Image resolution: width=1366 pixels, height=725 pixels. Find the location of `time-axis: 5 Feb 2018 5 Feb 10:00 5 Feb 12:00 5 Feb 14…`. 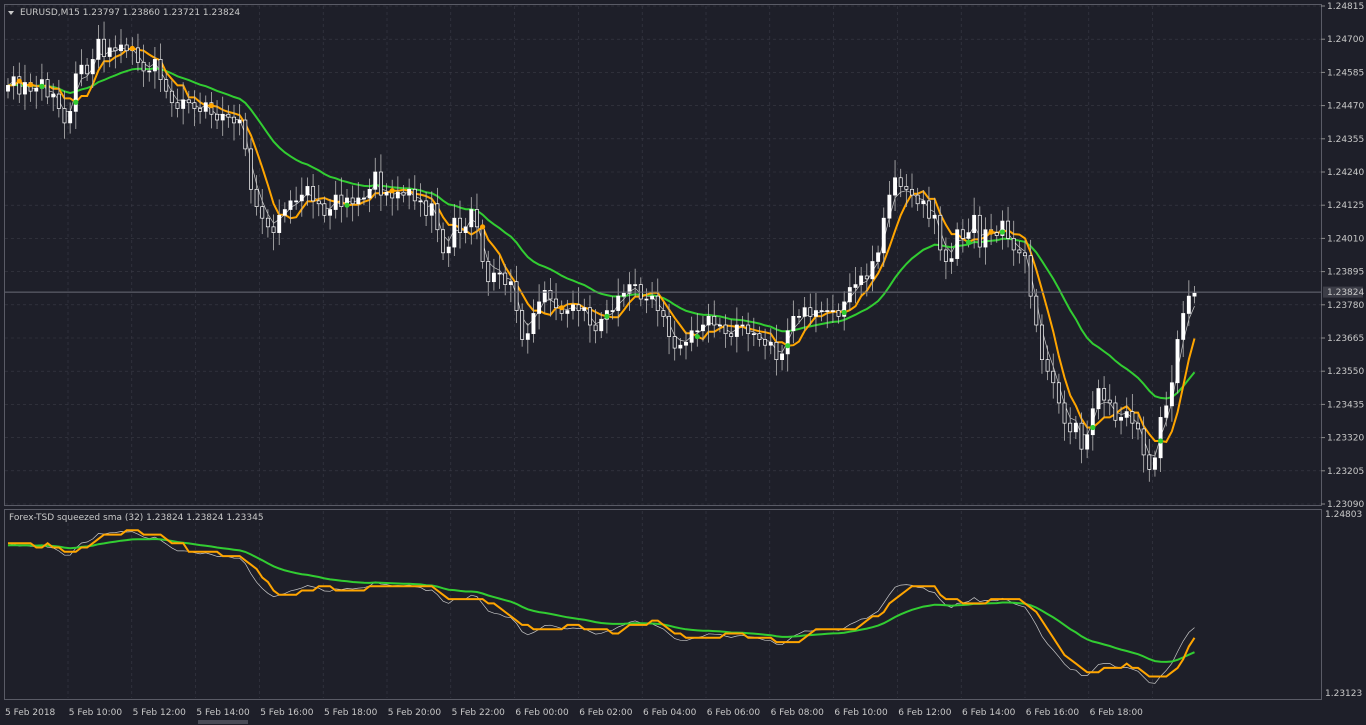

time-axis: 5 Feb 2018 5 Feb 10:00 5 Feb 12:00 5 Feb 14… is located at coordinates (574, 713).